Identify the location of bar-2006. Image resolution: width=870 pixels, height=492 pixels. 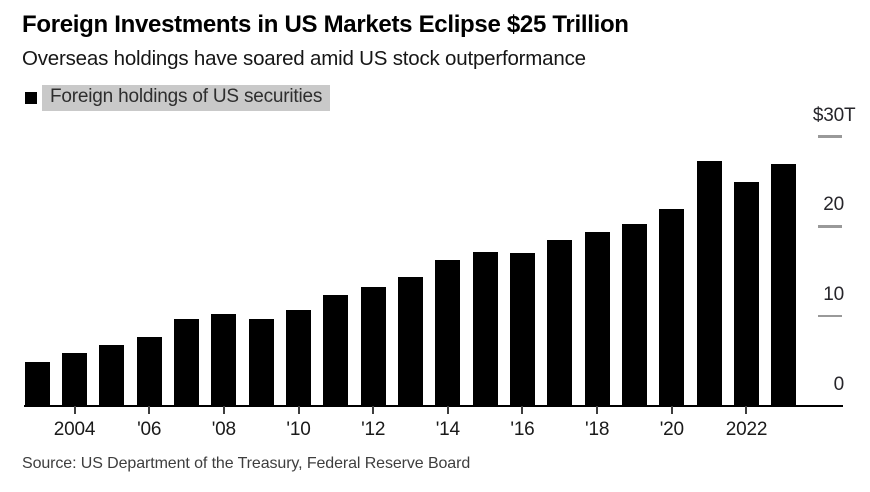
(149, 371).